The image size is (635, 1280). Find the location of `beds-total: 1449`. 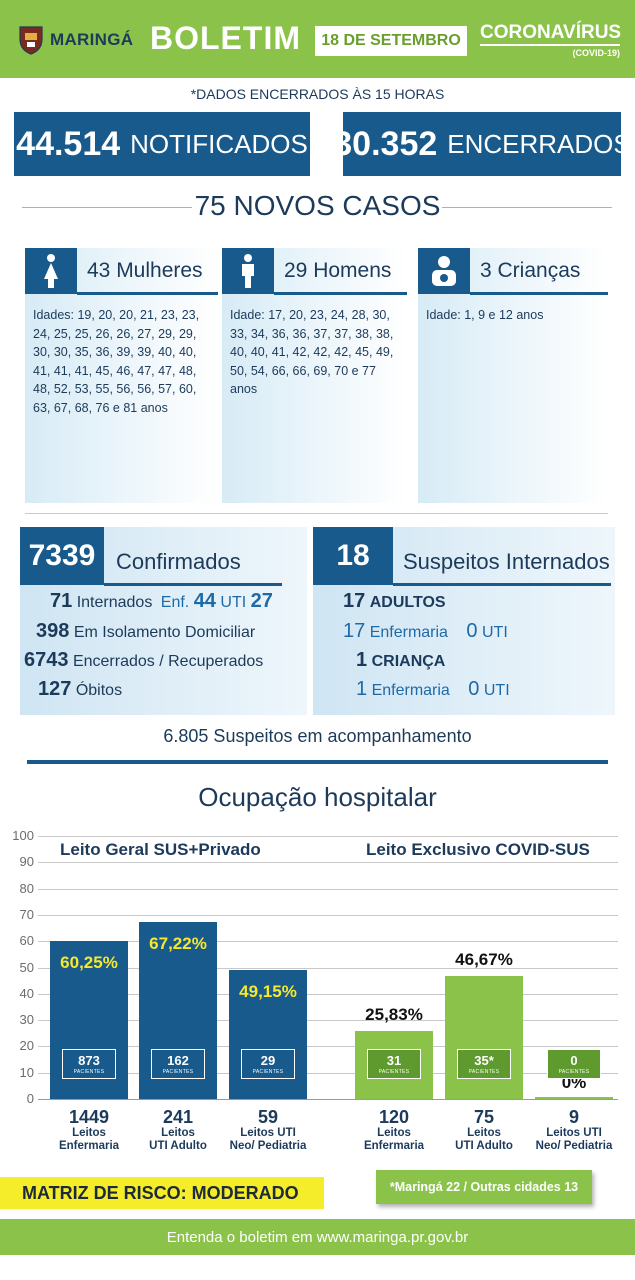

beds-total: 1449 is located at coordinates (89, 1117).